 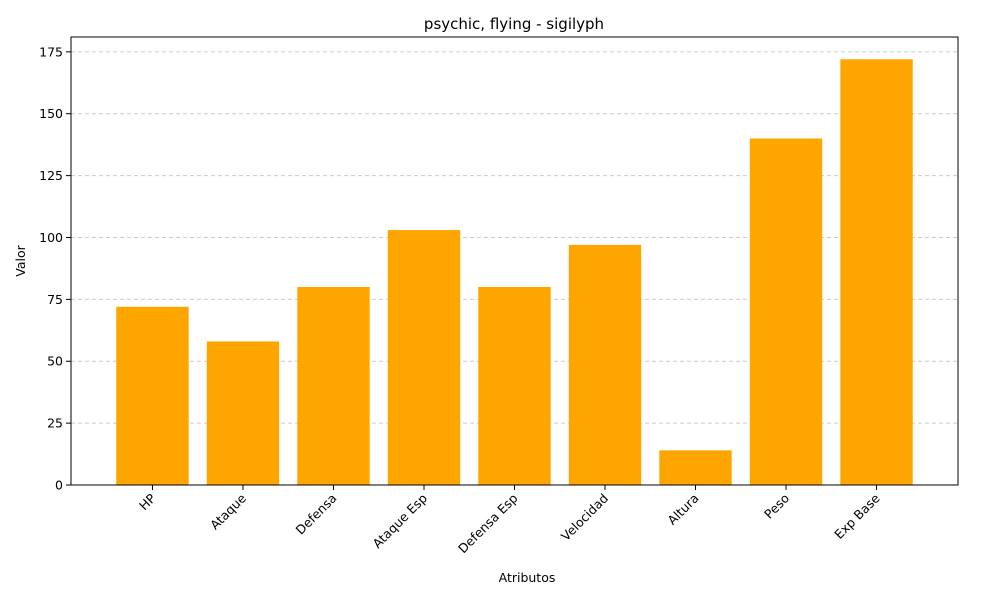 What do you see at coordinates (682, 509) in the screenshot?
I see `x-tick-label: Altura` at bounding box center [682, 509].